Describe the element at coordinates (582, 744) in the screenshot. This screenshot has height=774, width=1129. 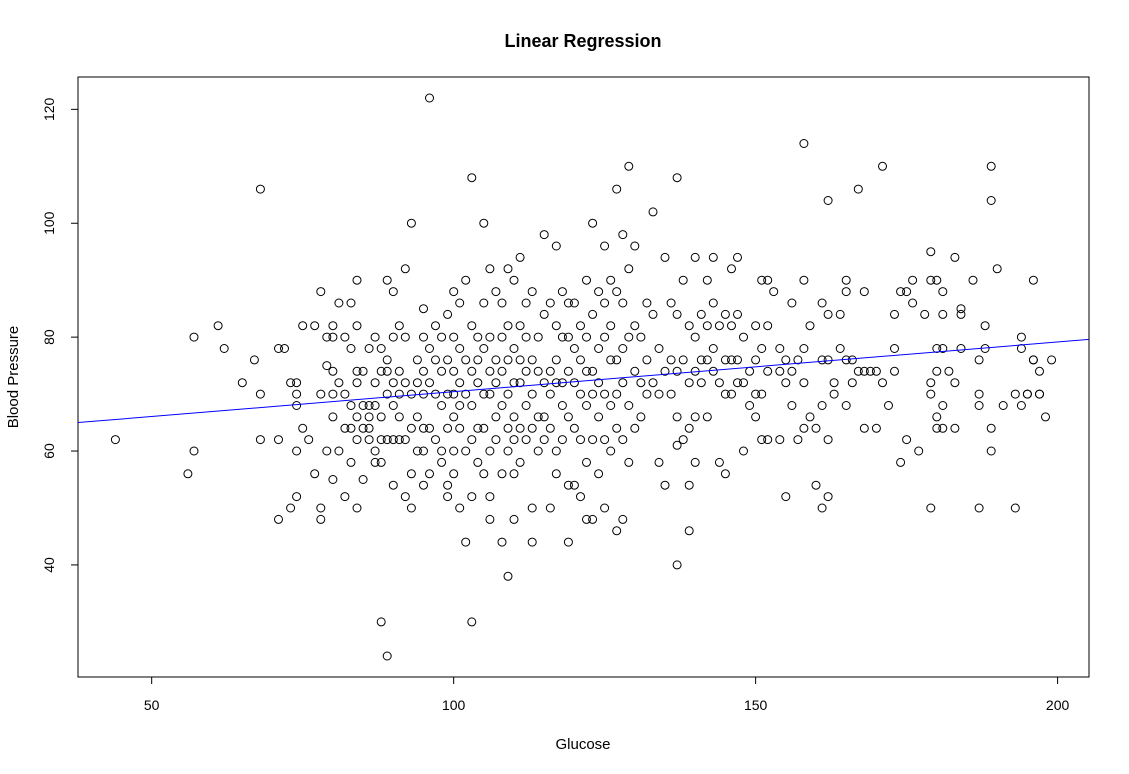
I see `x-axis-label: Glucose` at that location.